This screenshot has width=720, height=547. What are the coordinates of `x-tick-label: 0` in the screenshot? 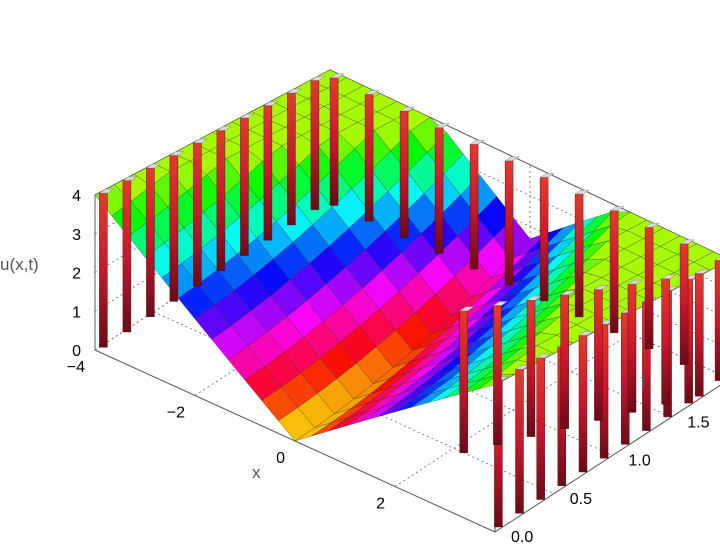 It's located at (280, 458).